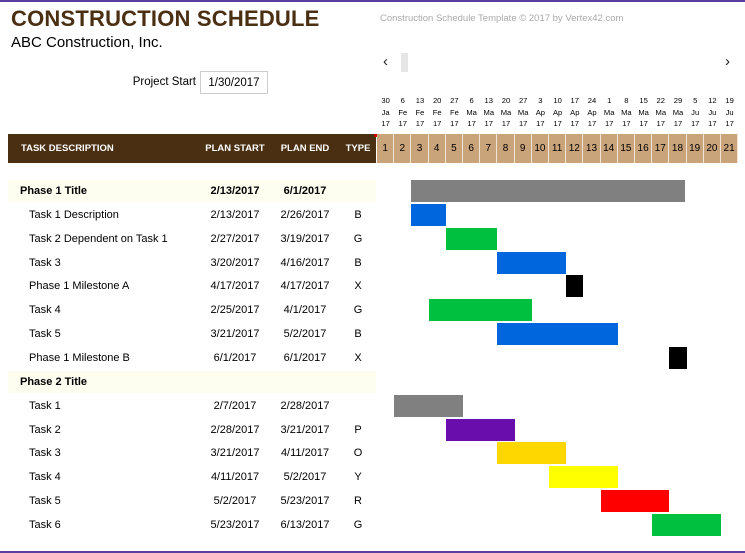 This screenshot has height=553, width=745. I want to click on scroll-right-button: ›, so click(727, 61).